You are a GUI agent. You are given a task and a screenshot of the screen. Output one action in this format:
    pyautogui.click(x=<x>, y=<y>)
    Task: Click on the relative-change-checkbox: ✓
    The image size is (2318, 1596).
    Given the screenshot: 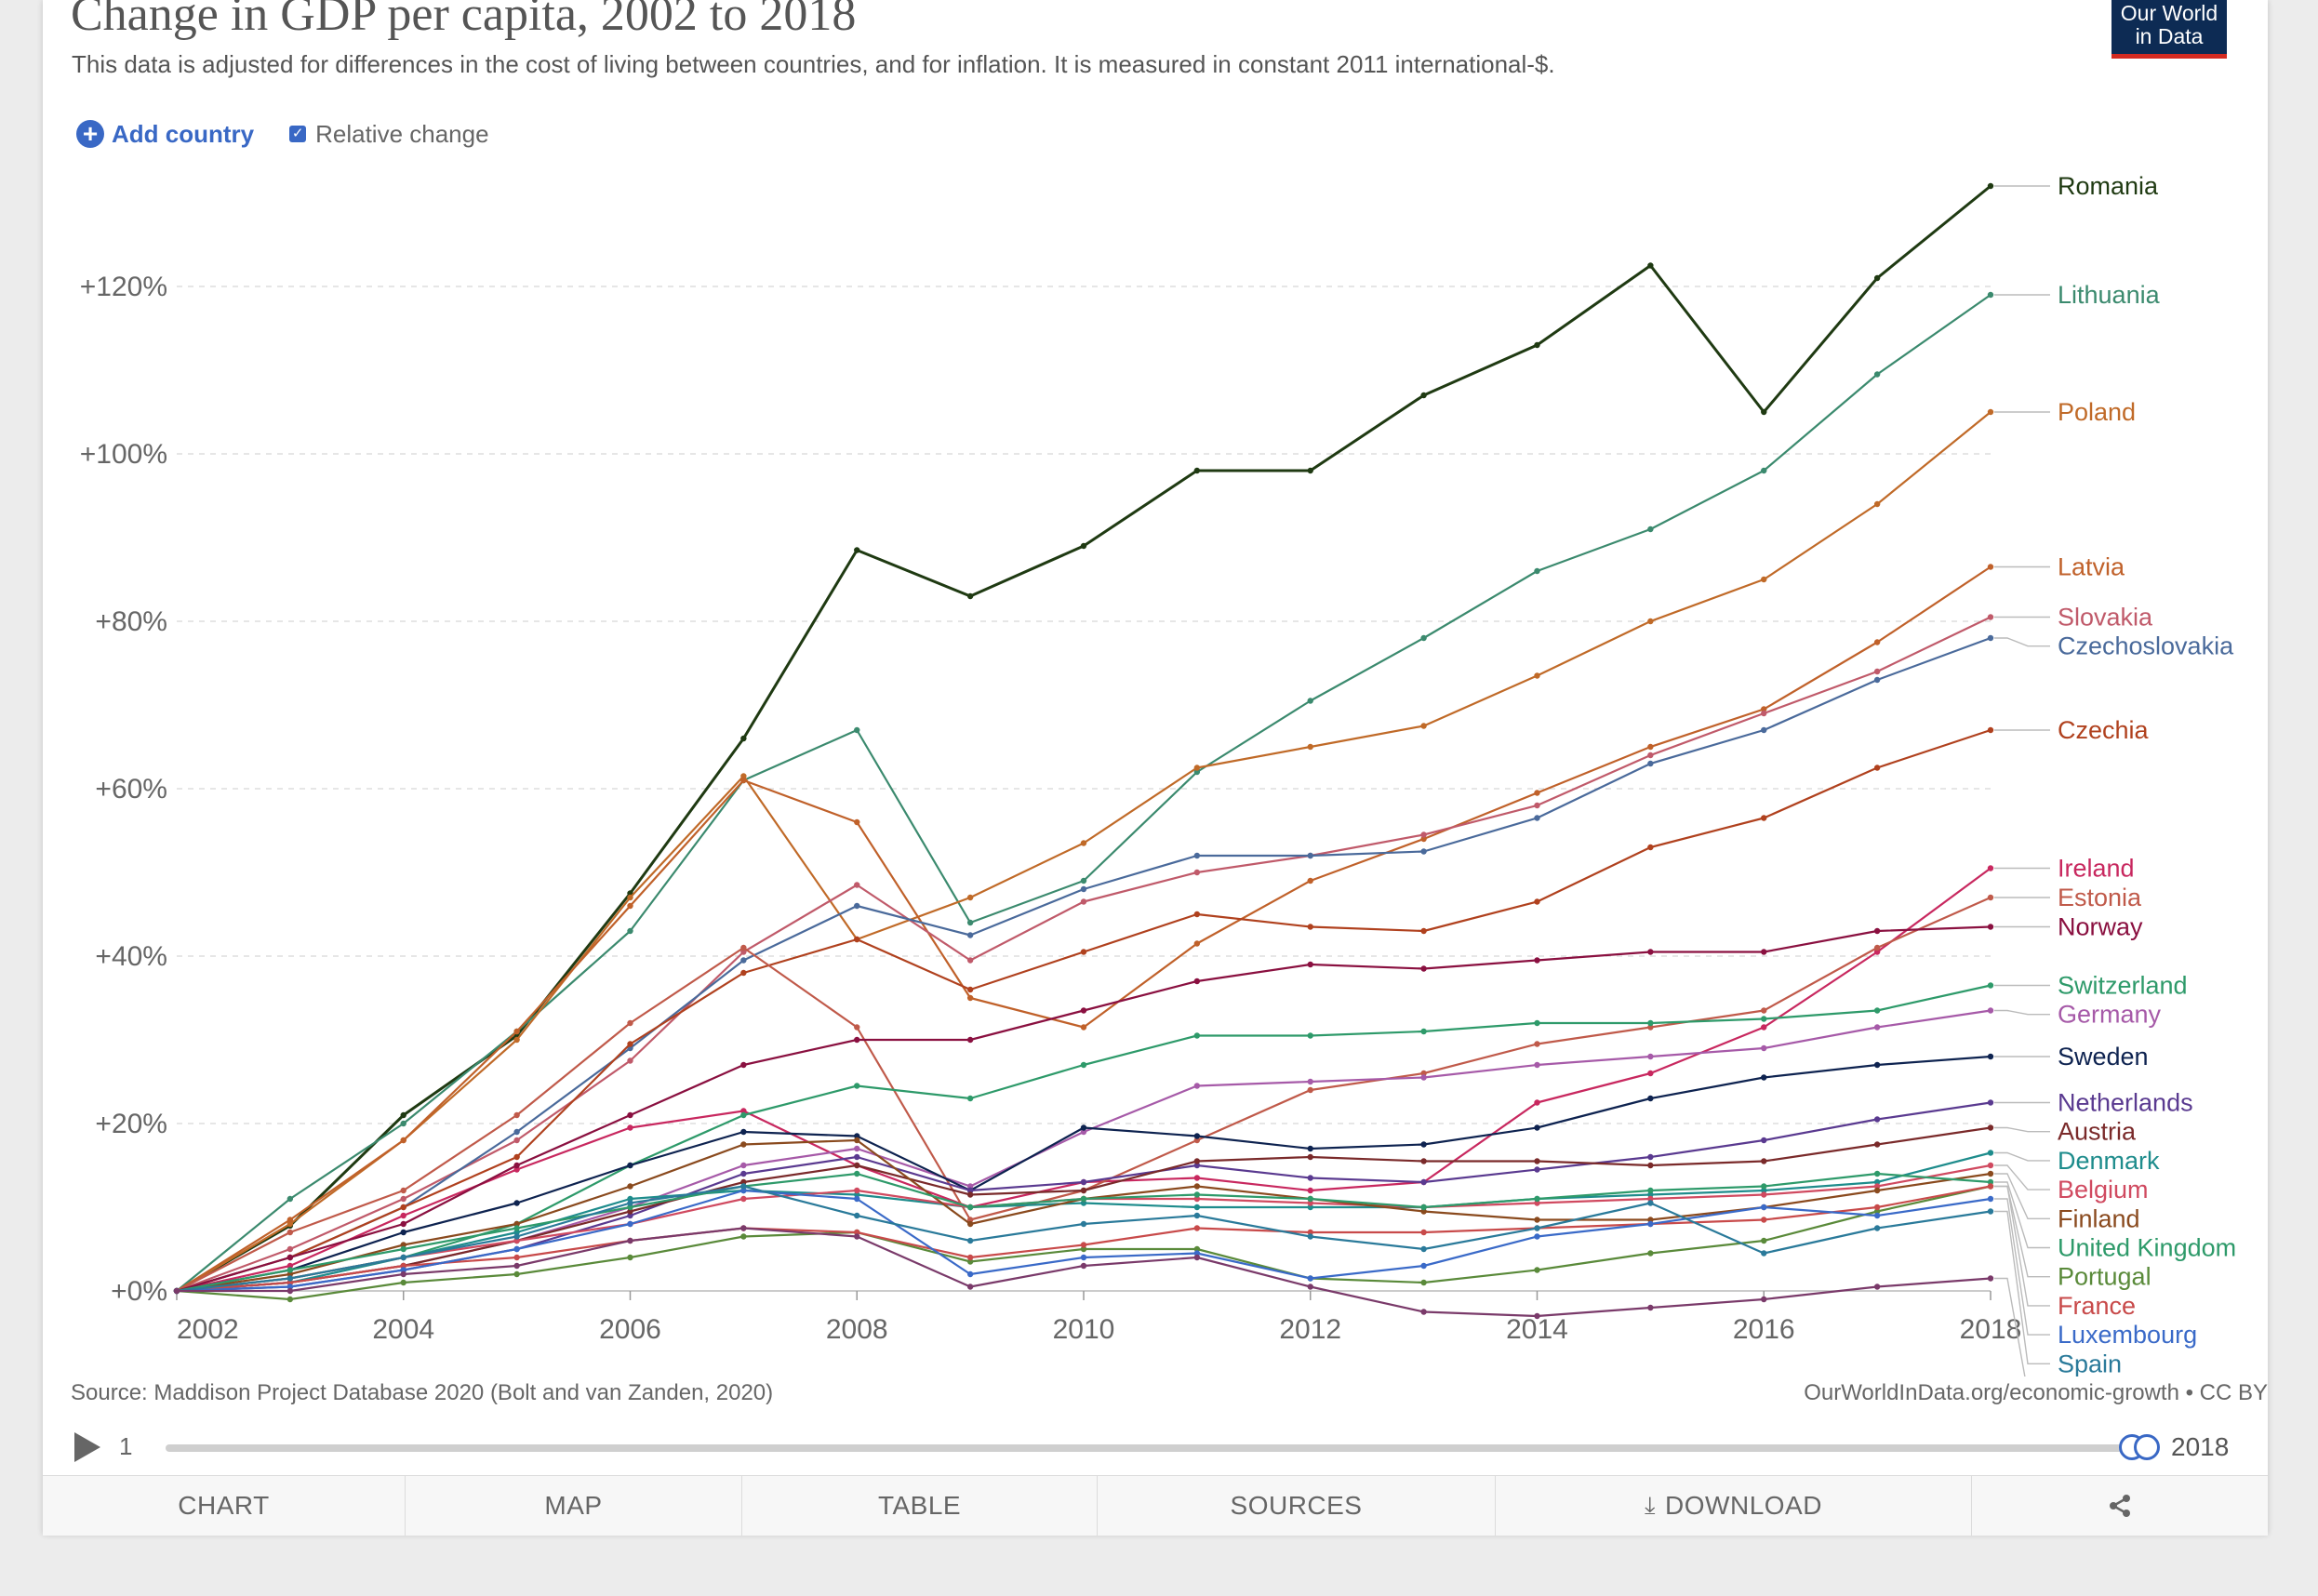 What is the action you would take?
    pyautogui.click(x=298, y=134)
    